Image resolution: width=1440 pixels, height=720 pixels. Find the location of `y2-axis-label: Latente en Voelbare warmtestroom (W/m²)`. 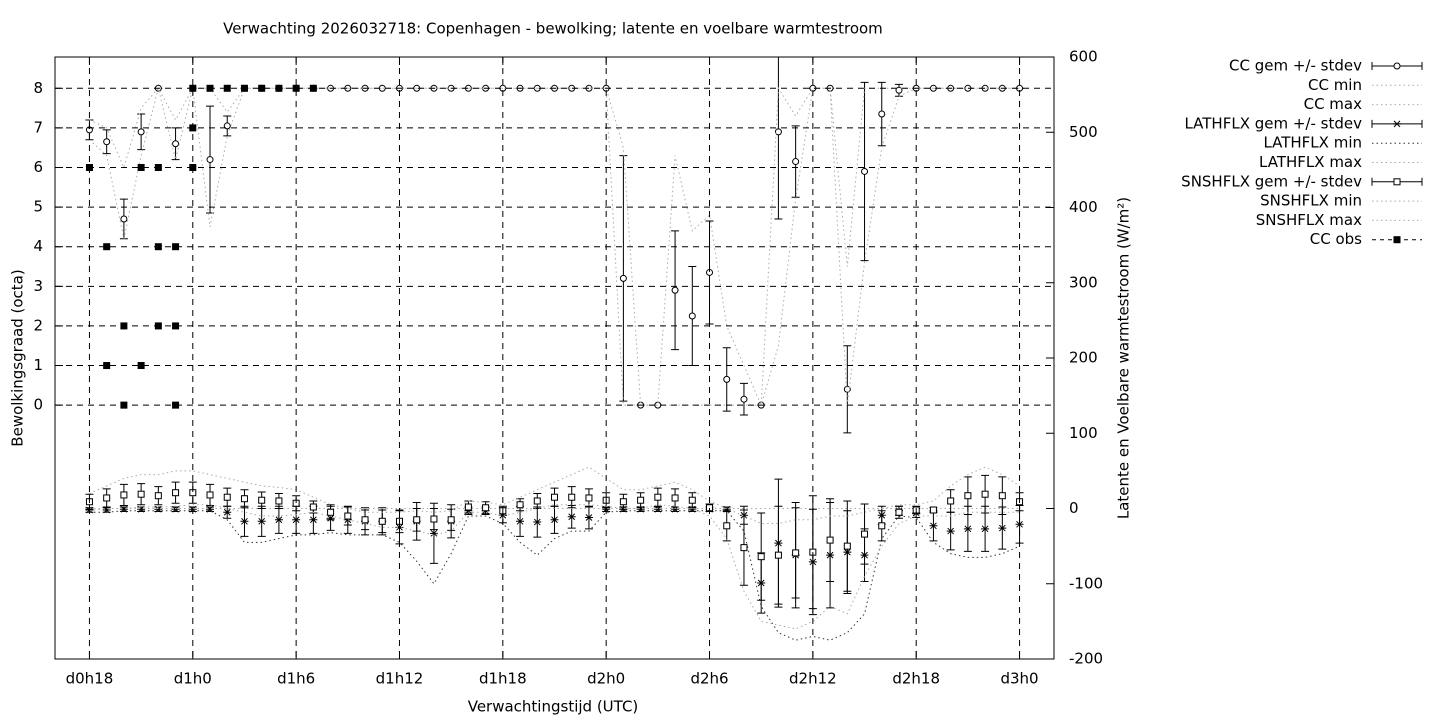

y2-axis-label: Latente en Voelbare warmtestroom (W/m²) is located at coordinates (1124, 358).